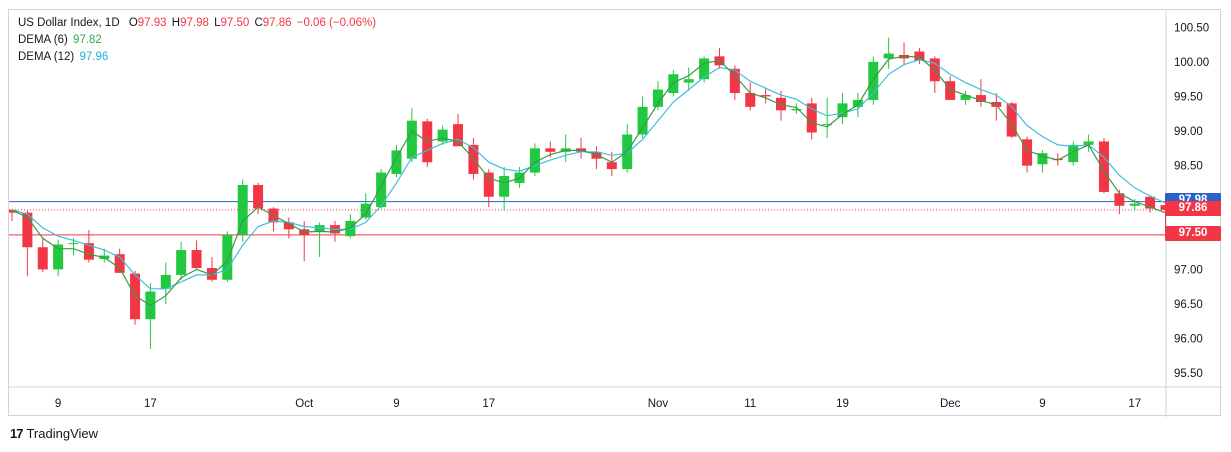  Describe the element at coordinates (842, 404) in the screenshot. I see `x-tick-label: 19` at that location.